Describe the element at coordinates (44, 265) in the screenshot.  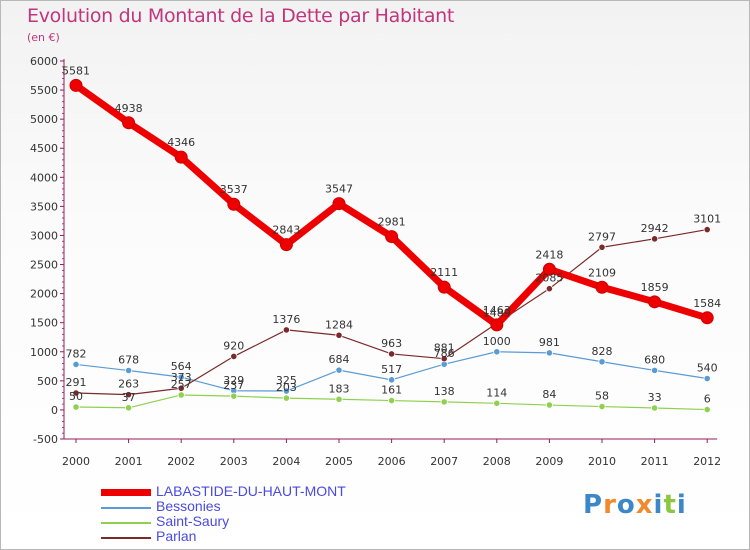
I see `y-tick-label: 2500` at that location.